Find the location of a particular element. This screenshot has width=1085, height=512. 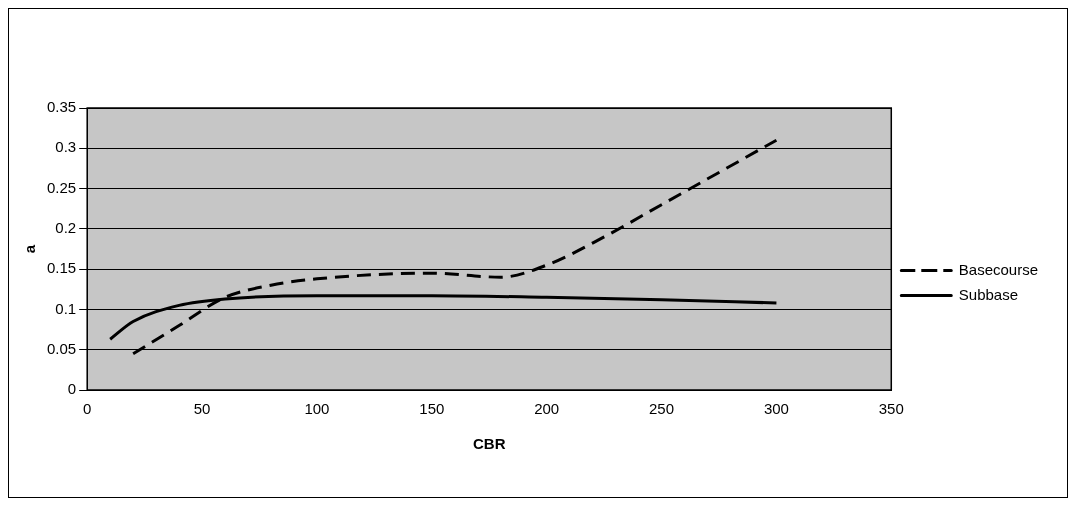

y-axis-title: a is located at coordinates (30, 249).